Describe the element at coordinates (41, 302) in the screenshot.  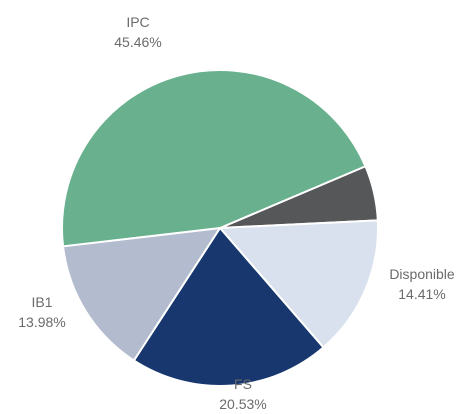
I see `slice-name-label: IB1` at that location.